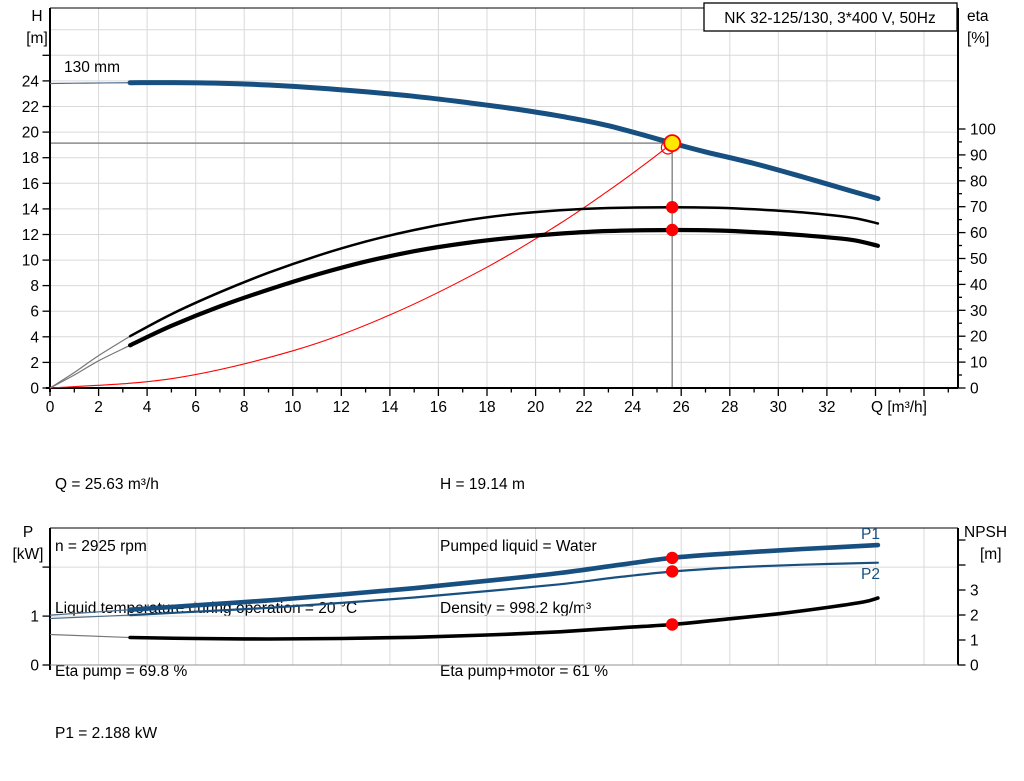 The image size is (1024, 781). What do you see at coordinates (729, 407) in the screenshot?
I see `svg-text: 28` at bounding box center [729, 407].